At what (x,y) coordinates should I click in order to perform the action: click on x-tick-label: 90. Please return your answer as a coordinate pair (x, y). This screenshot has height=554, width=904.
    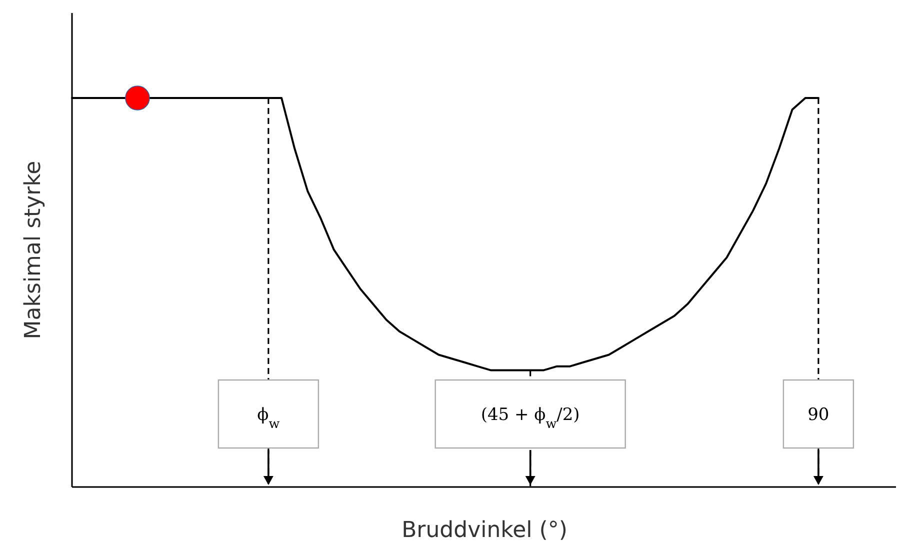
    Looking at the image, I should click on (819, 415).